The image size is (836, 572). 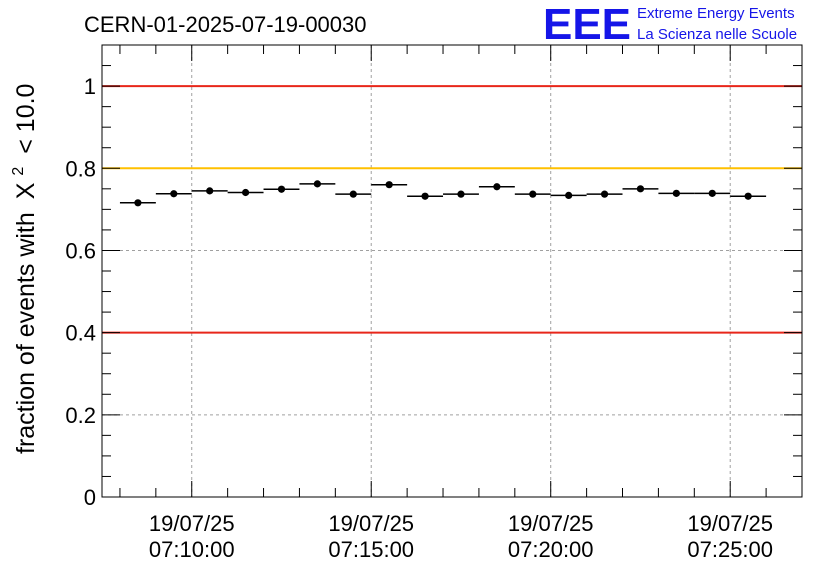 What do you see at coordinates (730, 549) in the screenshot?
I see `x-tick-time-label: 07:25:00` at bounding box center [730, 549].